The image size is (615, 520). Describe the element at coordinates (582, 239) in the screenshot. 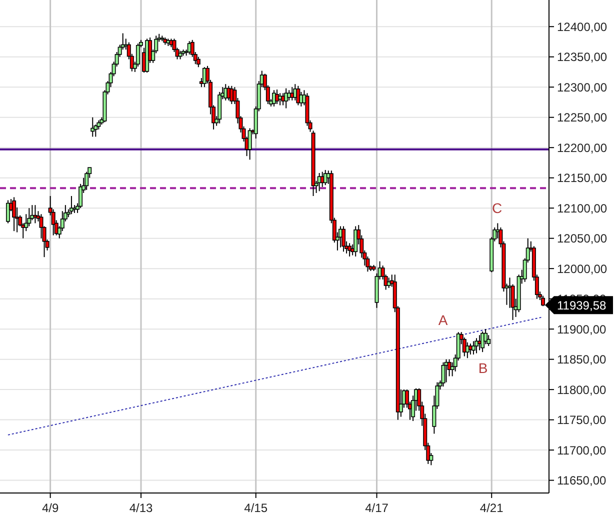

I see `y-tick-label: 12050,00` at that location.